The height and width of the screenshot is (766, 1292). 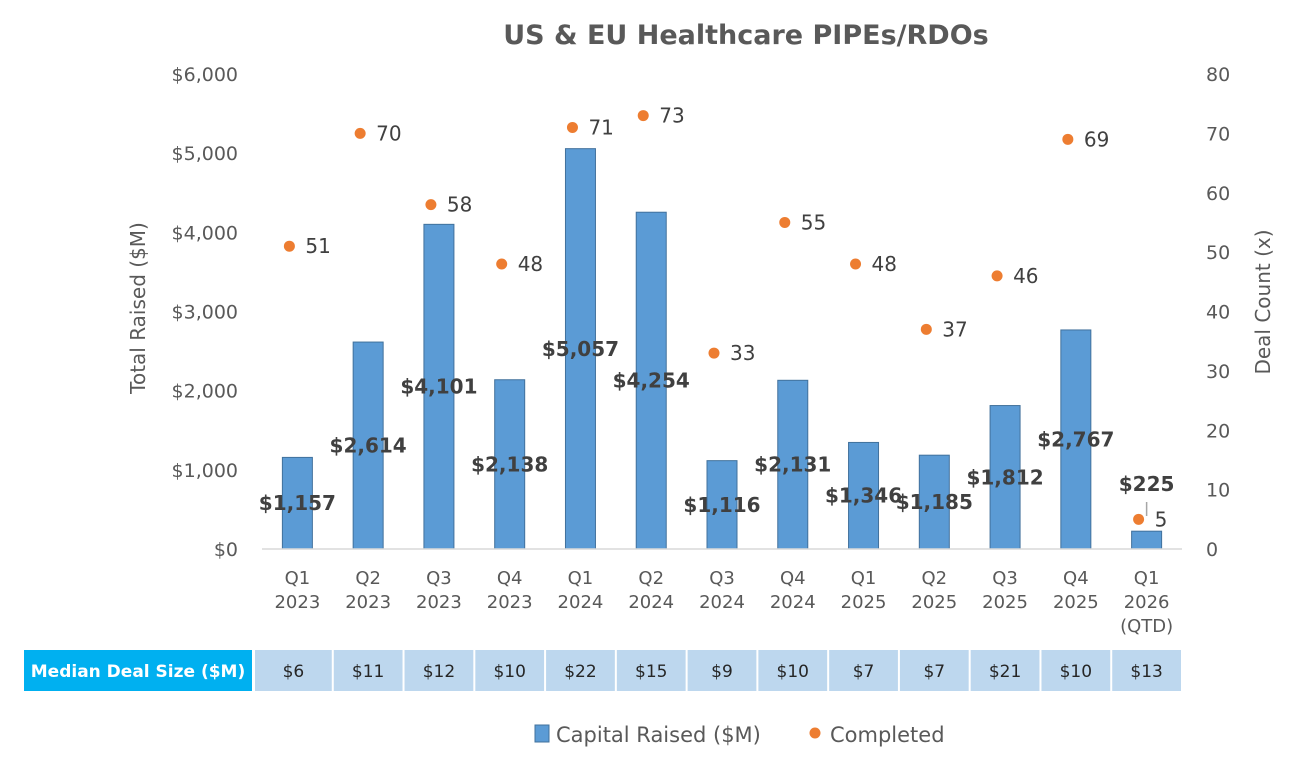 I want to click on bar-data-label: $2,614, so click(x=368, y=446).